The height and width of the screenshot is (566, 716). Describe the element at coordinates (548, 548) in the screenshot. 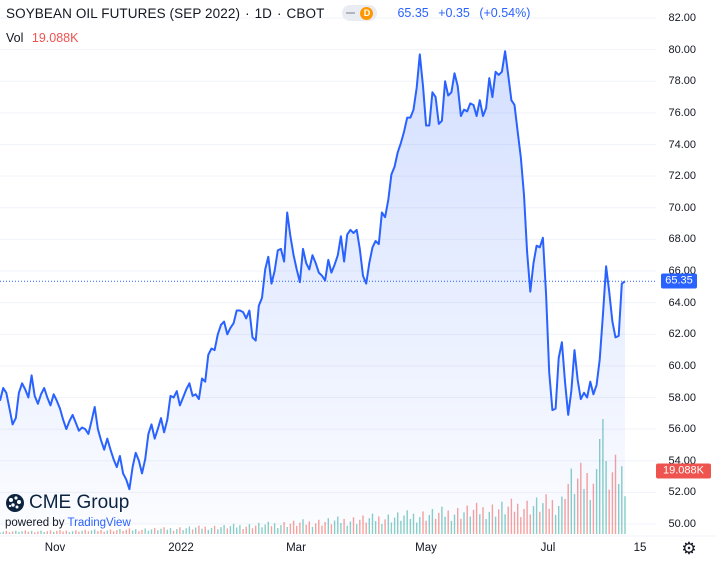

I see `x-tick-label: Jul` at that location.